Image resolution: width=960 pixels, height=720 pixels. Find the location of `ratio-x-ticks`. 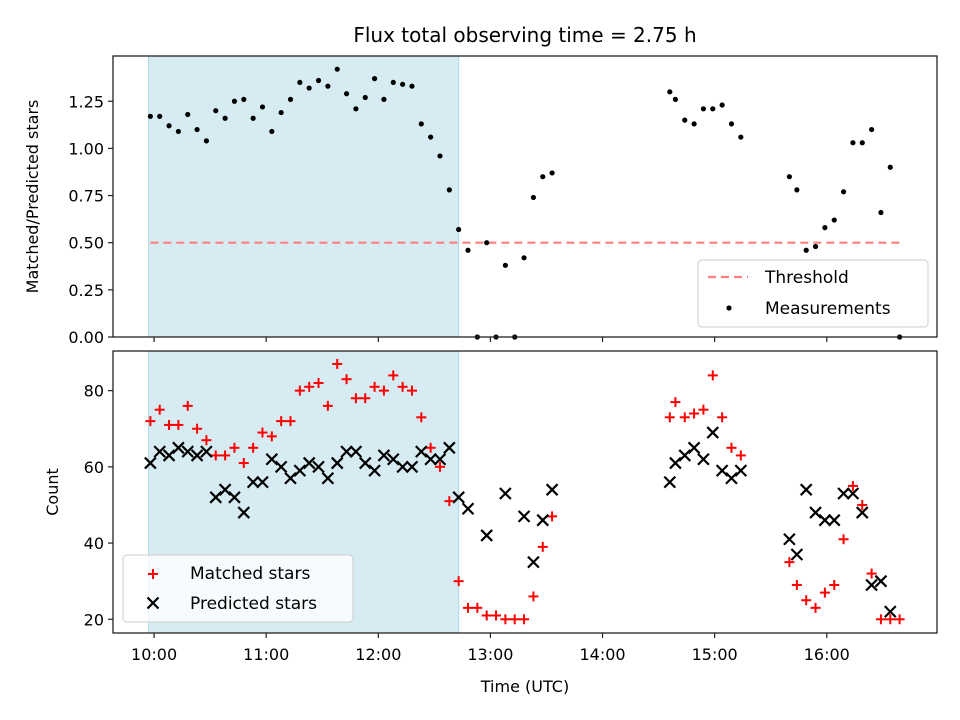

ratio-x-ticks is located at coordinates (490, 339).